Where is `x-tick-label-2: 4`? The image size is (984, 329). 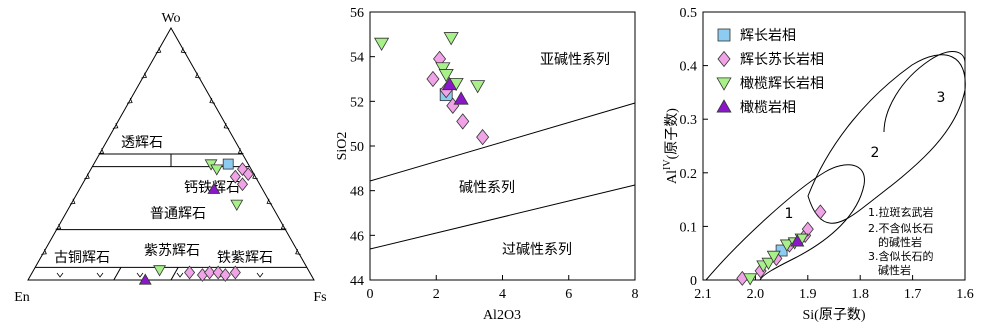
x-tick-label-2: 4 is located at coordinates (502, 294).